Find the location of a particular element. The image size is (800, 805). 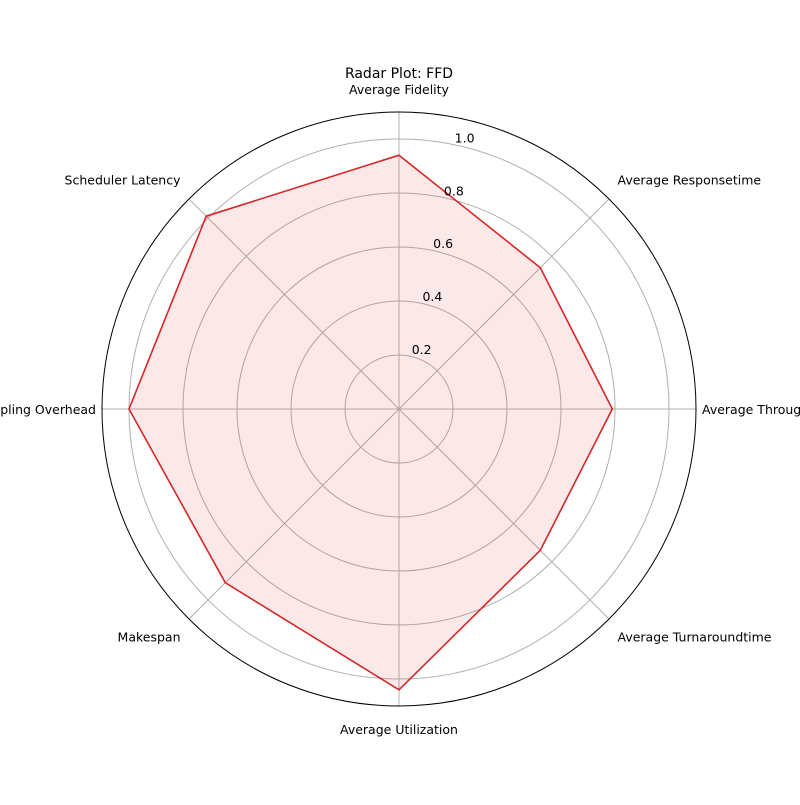

axis-label-8: Scheduler Latency is located at coordinates (123, 180).